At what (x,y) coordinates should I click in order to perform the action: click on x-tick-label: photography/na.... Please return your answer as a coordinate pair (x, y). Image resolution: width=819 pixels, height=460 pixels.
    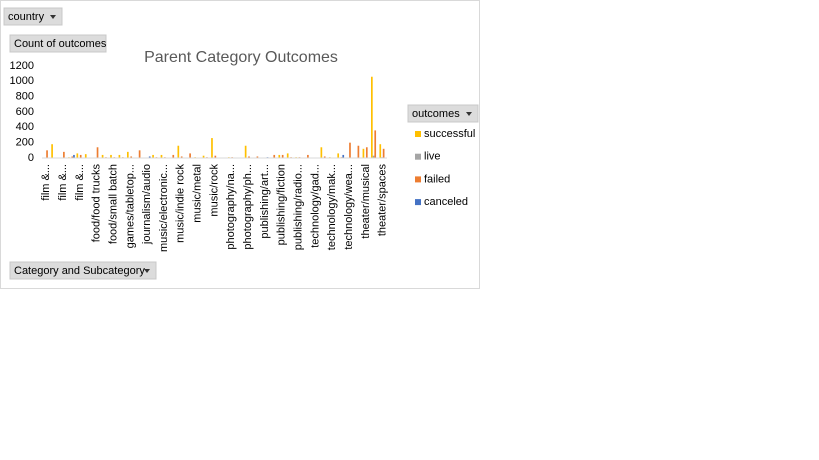
    Looking at the image, I should click on (231, 207).